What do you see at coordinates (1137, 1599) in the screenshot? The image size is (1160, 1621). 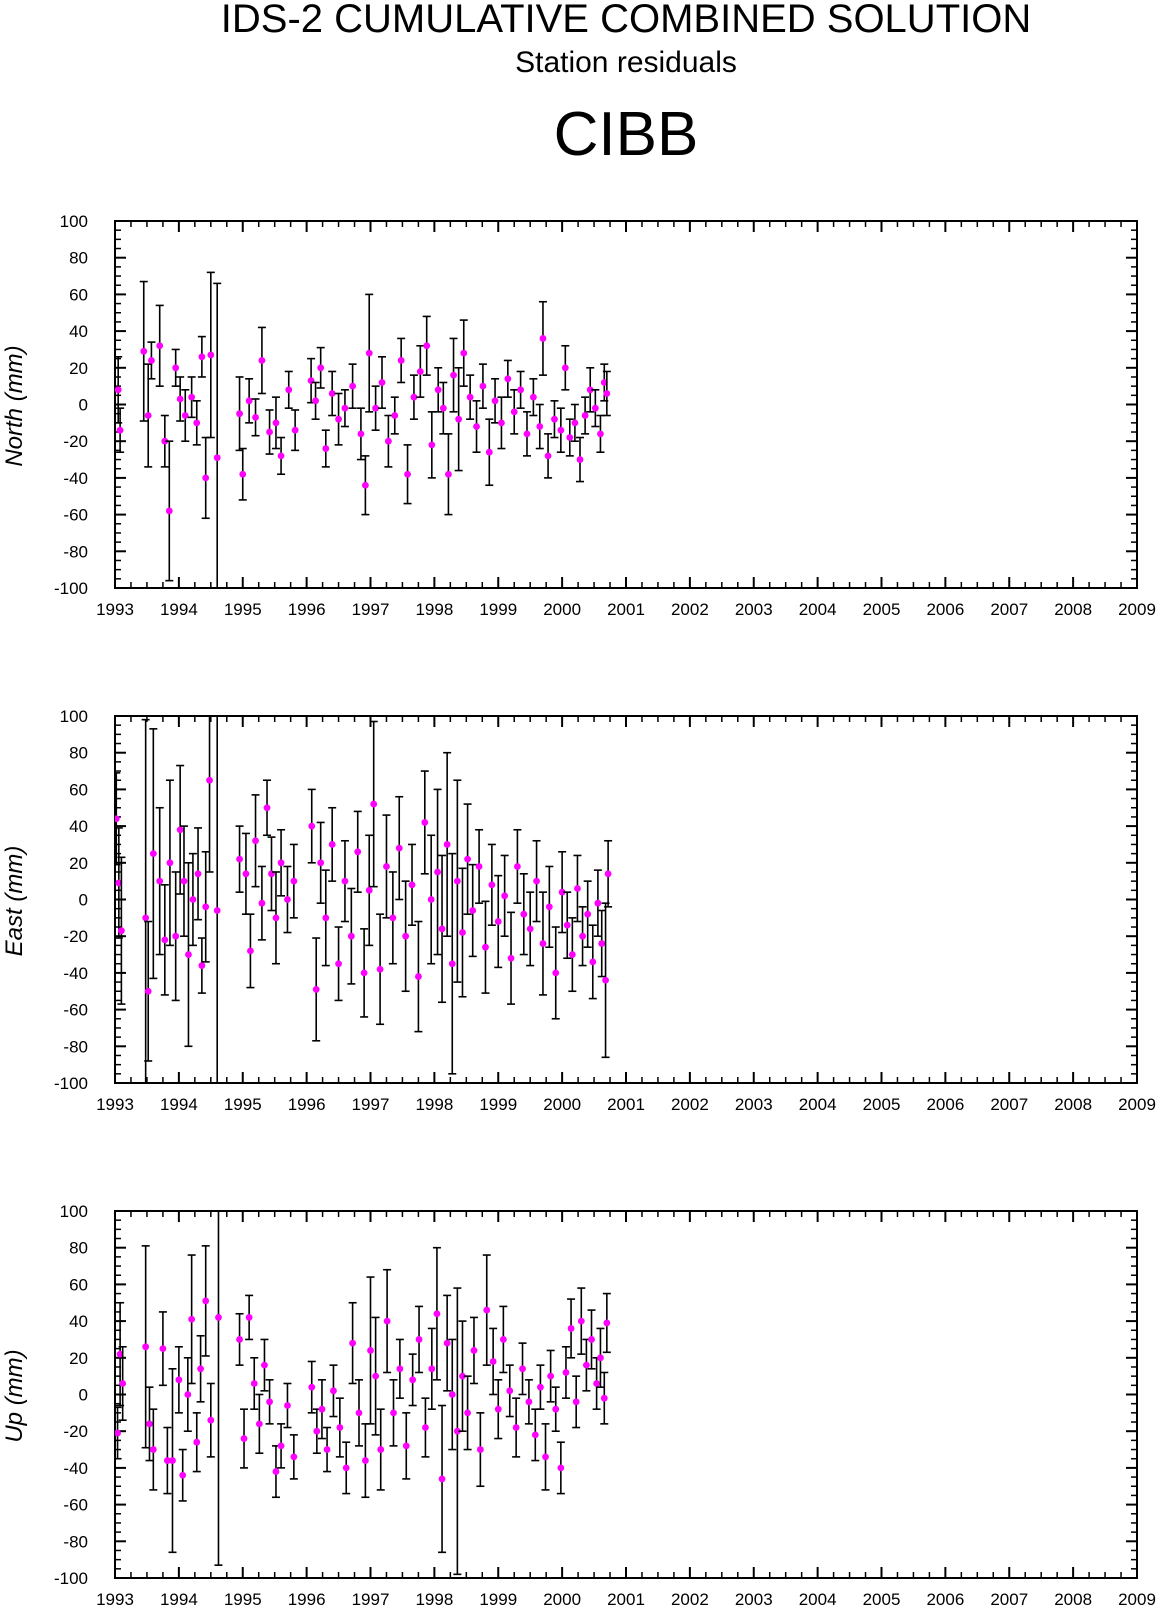 I see `up-x-tick-label: 2009` at bounding box center [1137, 1599].